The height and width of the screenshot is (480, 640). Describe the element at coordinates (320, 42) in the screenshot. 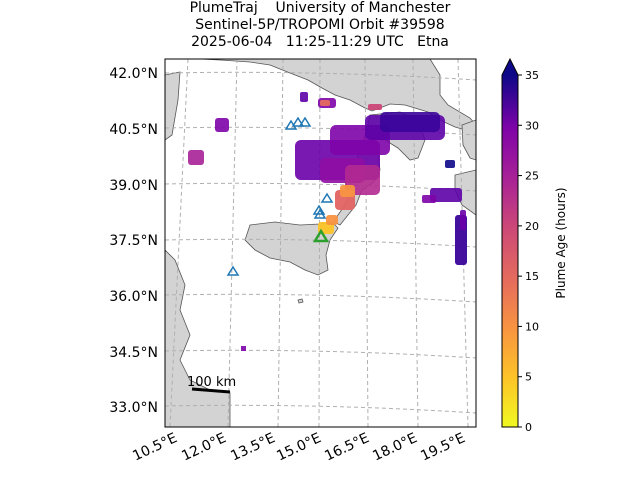

I see `title-line-3: 2025-06-04 11:25-11:29 UTC Etna` at that location.